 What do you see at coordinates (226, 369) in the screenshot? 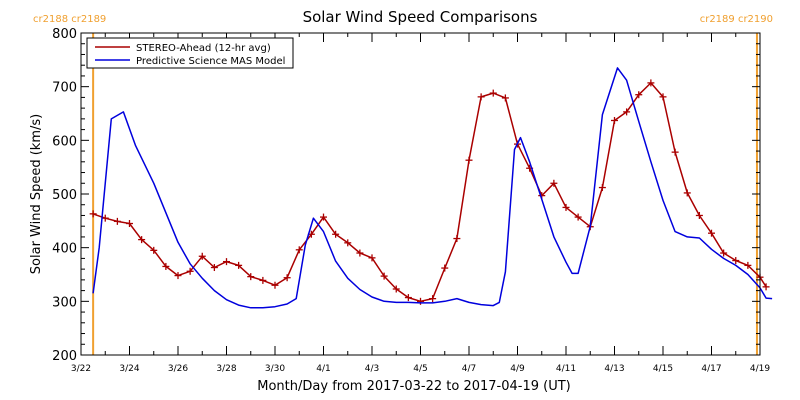
I see `x-tick-label: 3/28` at bounding box center [226, 369].